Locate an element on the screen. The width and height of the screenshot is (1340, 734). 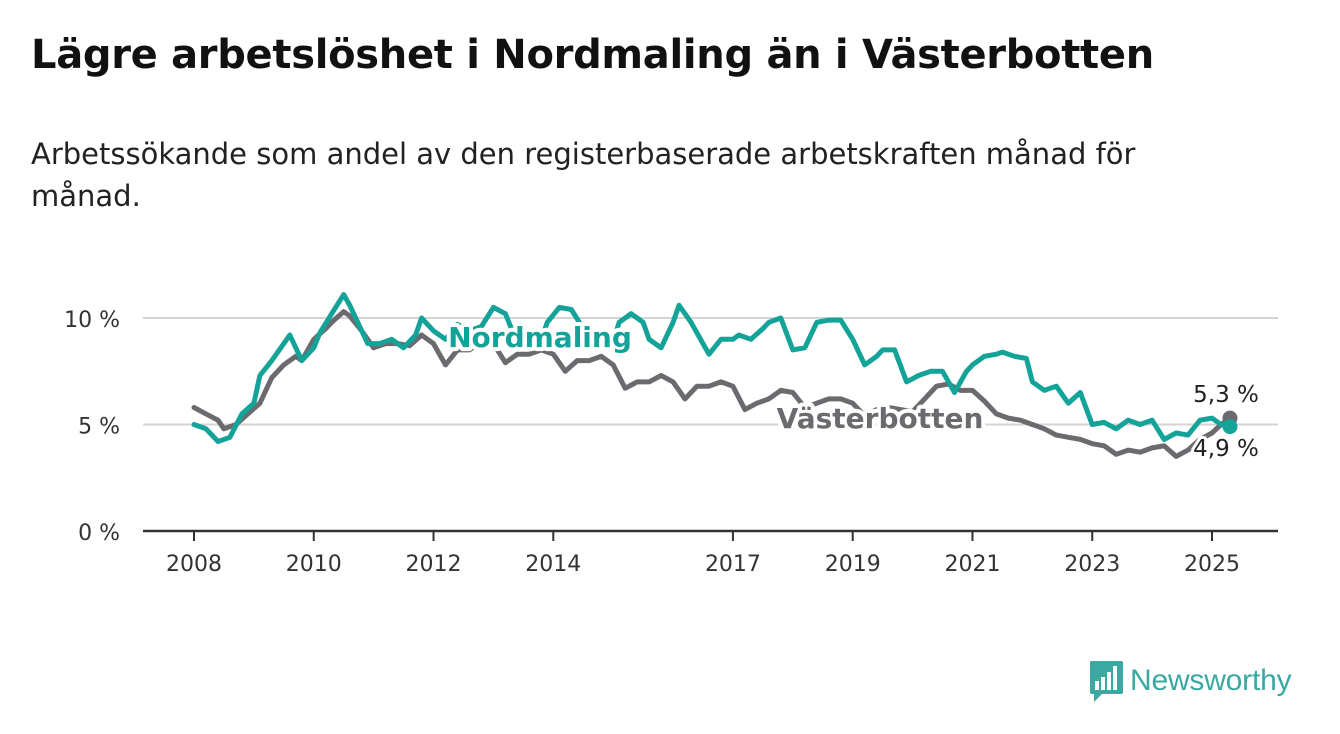
y-tick-label: 0 % is located at coordinates (99, 533).